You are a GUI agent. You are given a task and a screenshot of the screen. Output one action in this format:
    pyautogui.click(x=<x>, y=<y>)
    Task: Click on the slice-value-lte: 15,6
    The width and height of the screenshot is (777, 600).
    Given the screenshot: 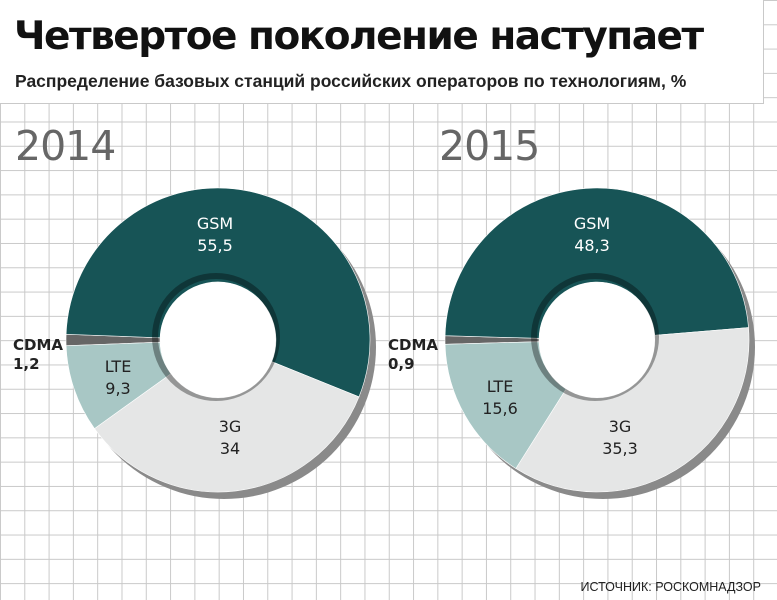 What is the action you would take?
    pyautogui.click(x=500, y=408)
    